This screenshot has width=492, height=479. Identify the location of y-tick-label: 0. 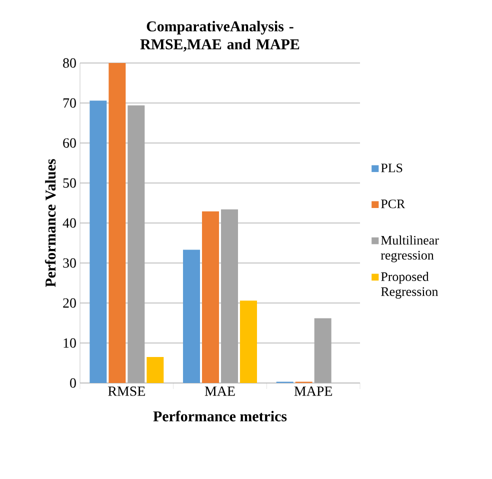
(73, 383).